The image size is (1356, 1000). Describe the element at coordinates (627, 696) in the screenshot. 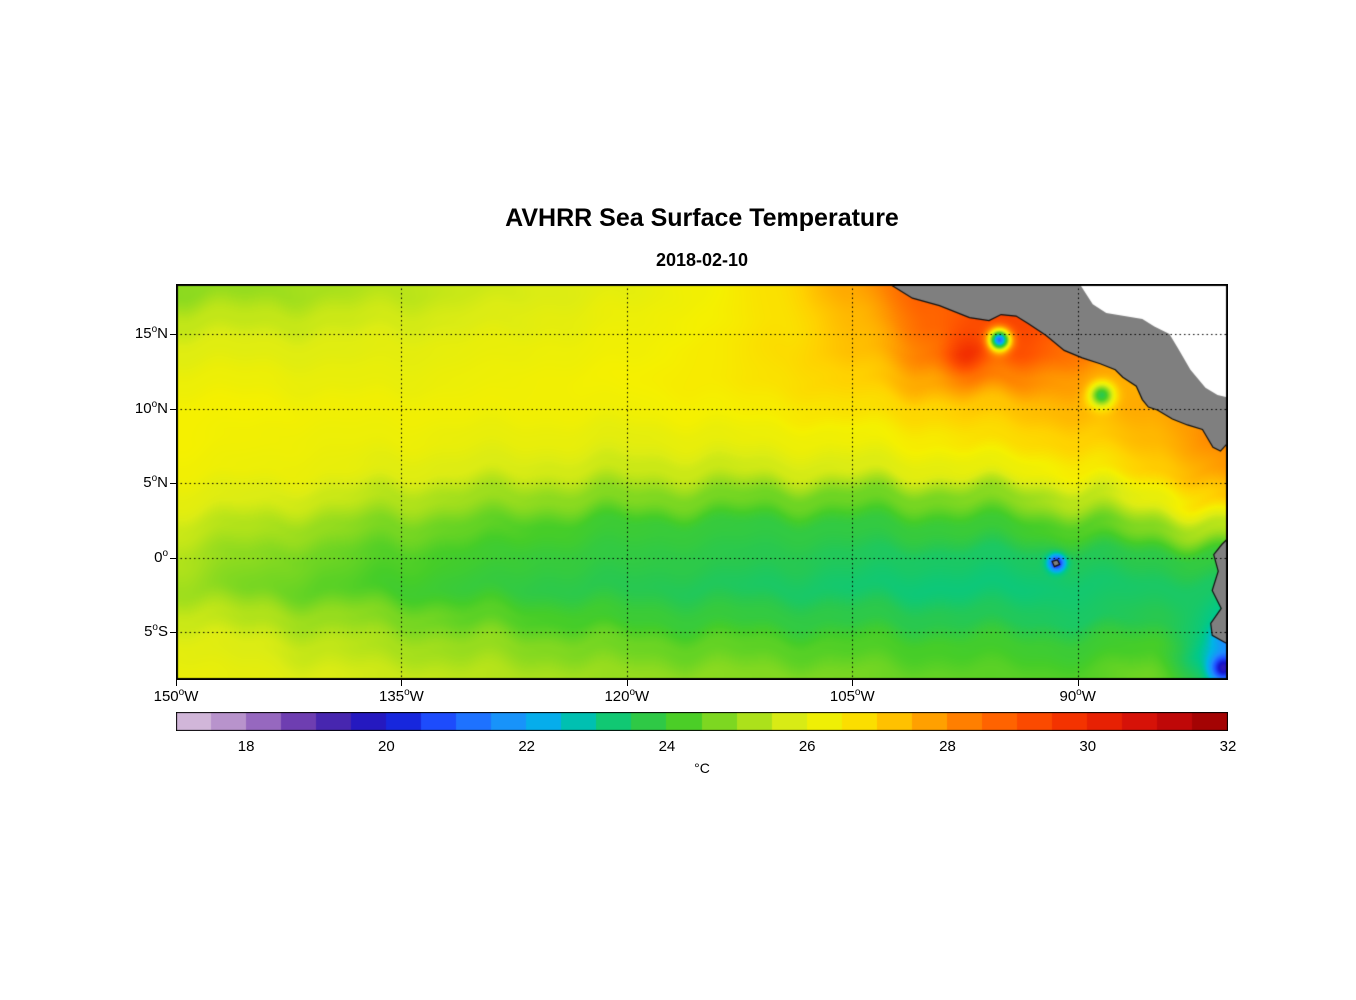

I see `lon-tick-label: 120oW` at that location.